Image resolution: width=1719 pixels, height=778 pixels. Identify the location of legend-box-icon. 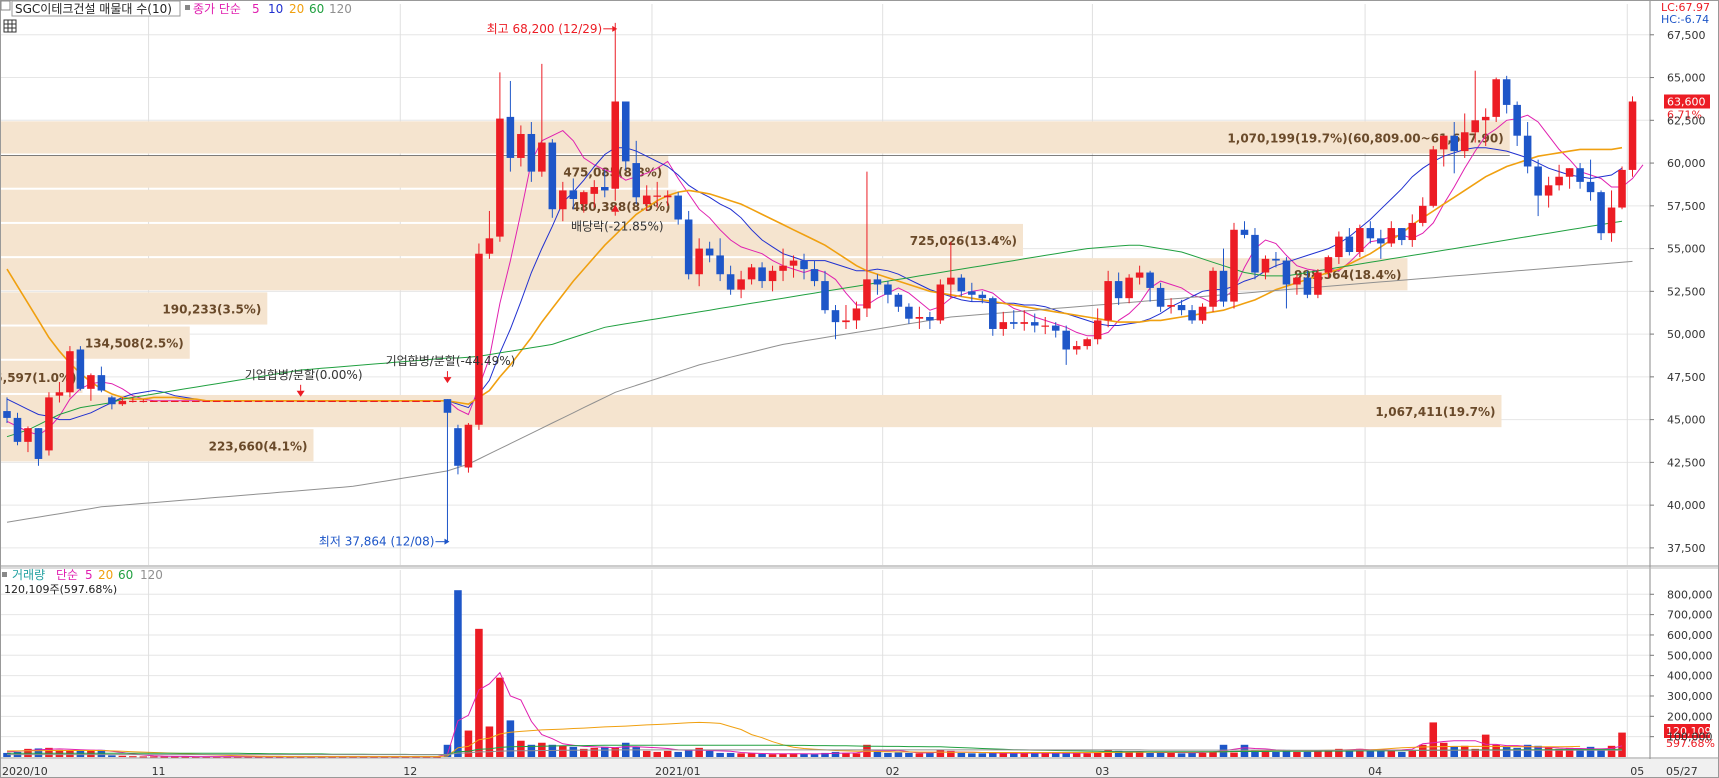
(5, 5).